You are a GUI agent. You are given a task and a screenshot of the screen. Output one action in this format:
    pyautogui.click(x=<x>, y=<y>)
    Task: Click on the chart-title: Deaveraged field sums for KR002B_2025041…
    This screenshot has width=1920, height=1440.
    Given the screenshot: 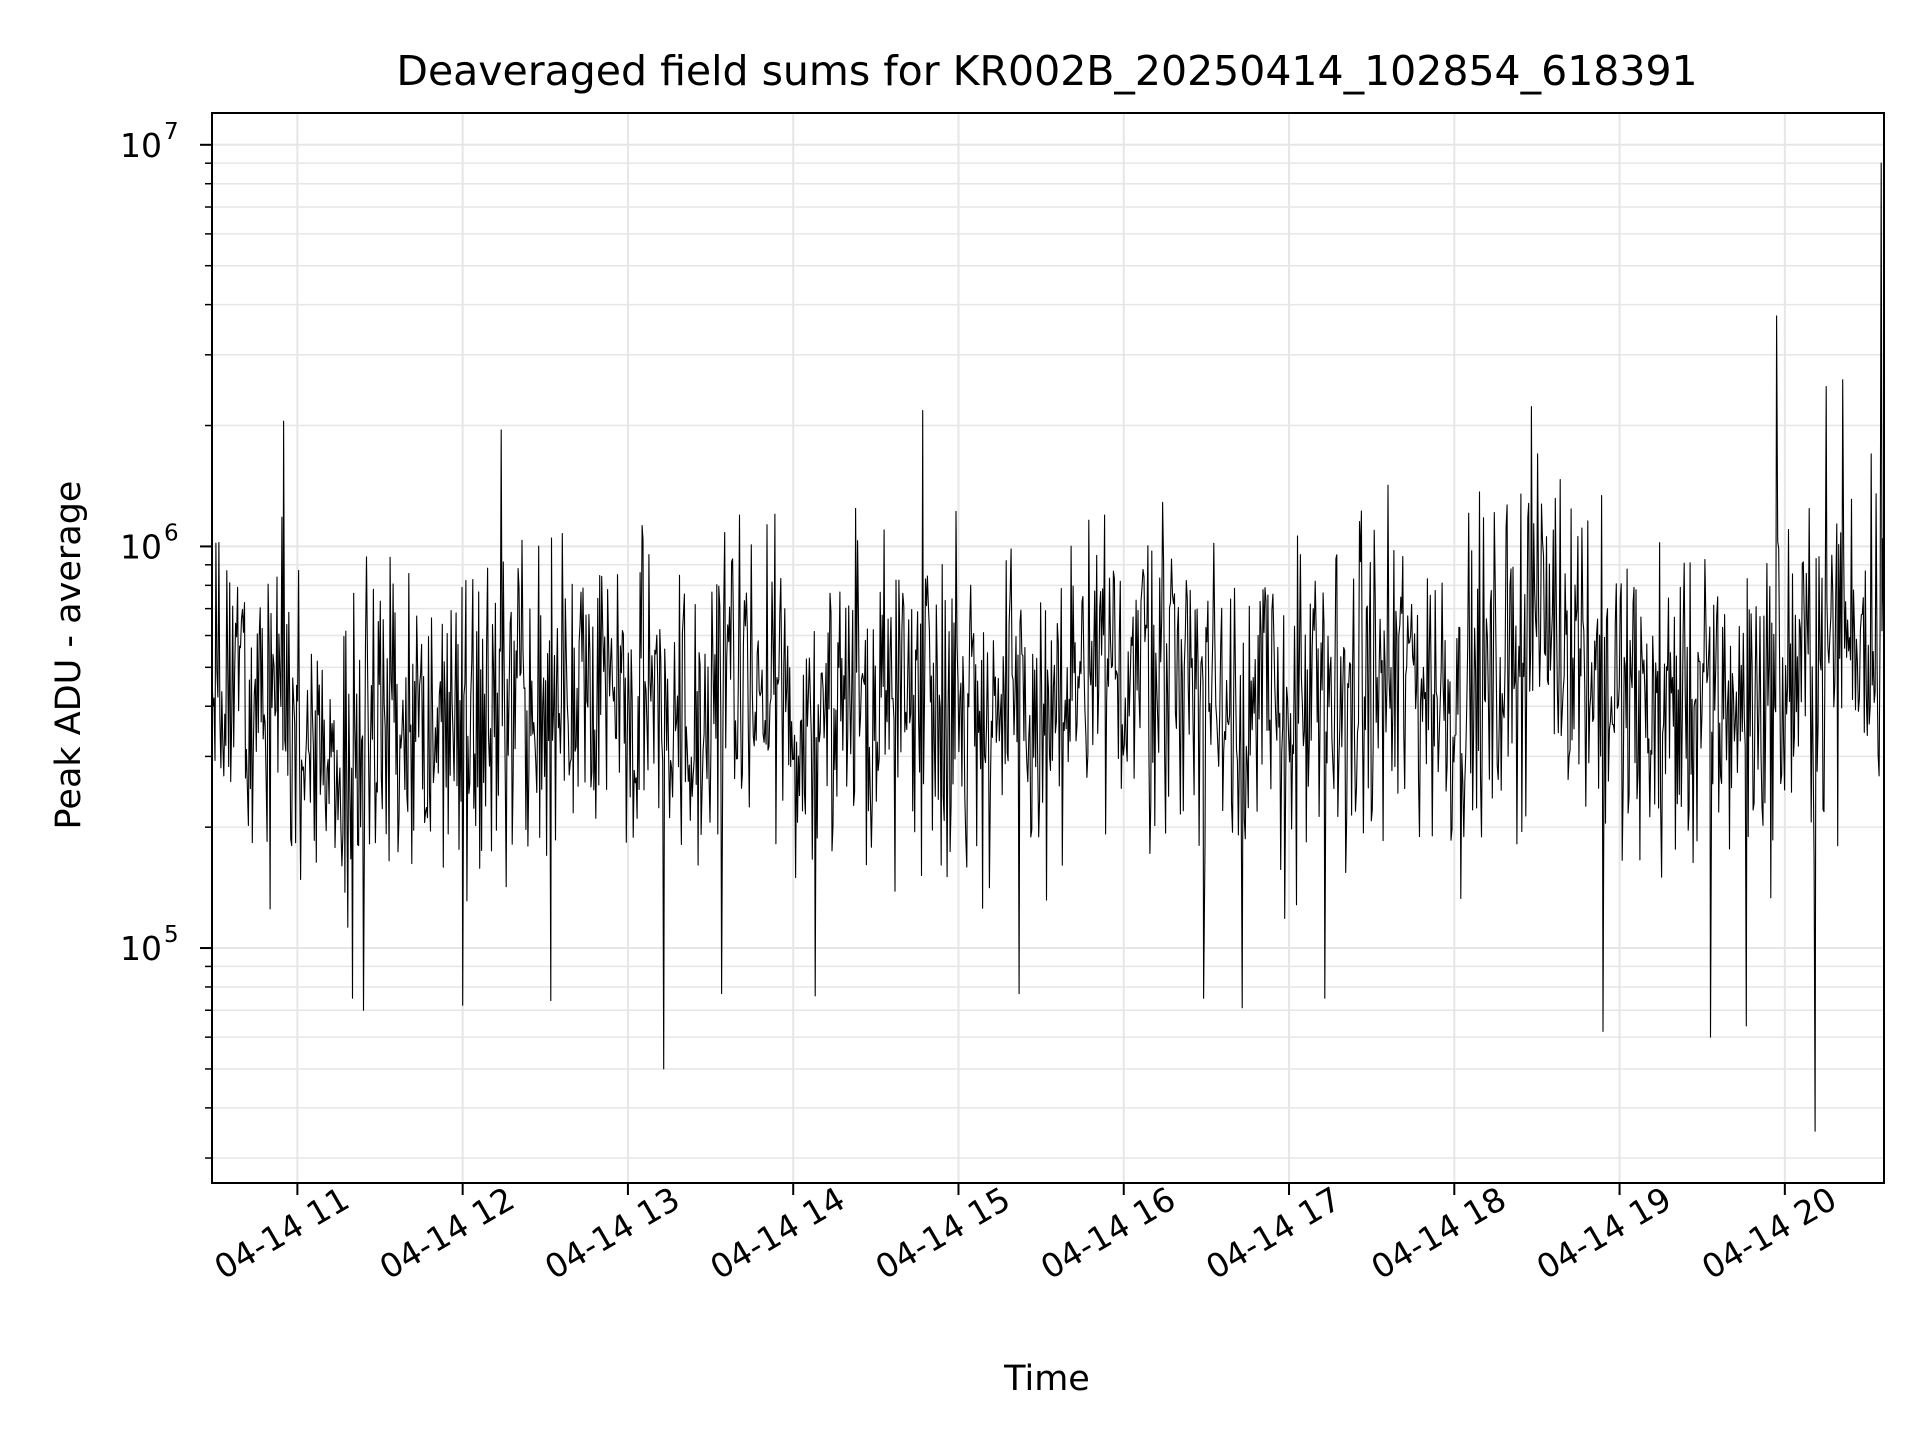 What is the action you would take?
    pyautogui.click(x=1046, y=71)
    